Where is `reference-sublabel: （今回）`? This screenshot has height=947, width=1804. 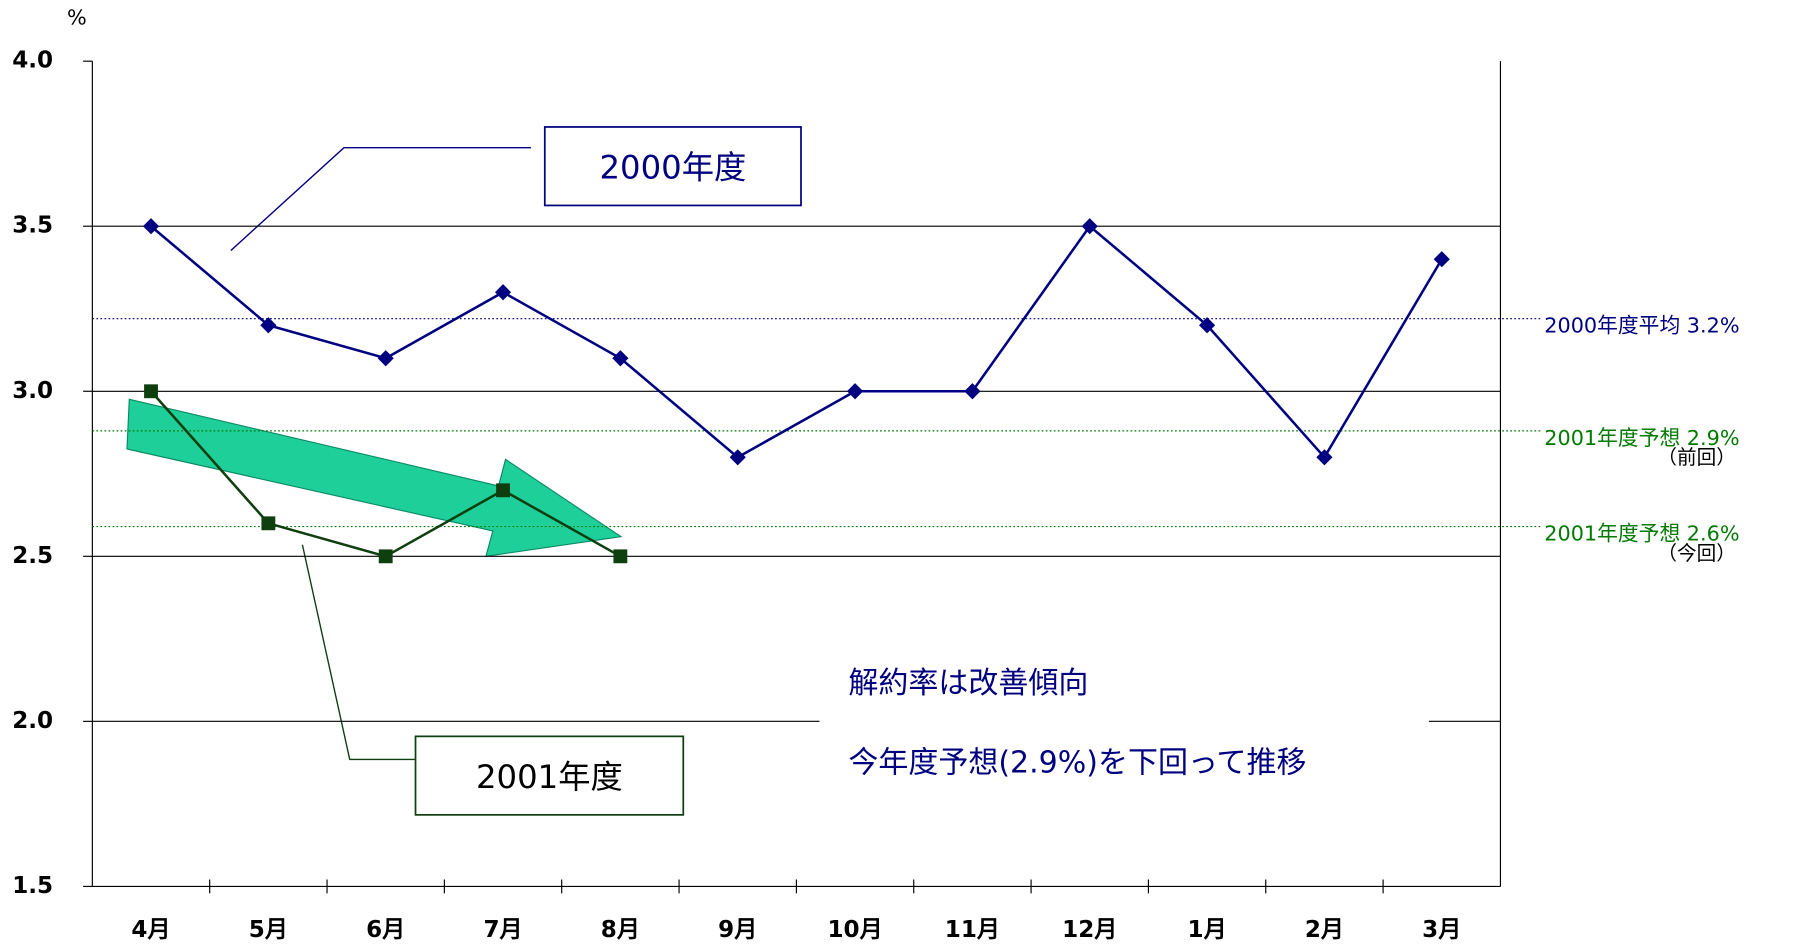 reference-sublabel: （今回） is located at coordinates (1696, 553).